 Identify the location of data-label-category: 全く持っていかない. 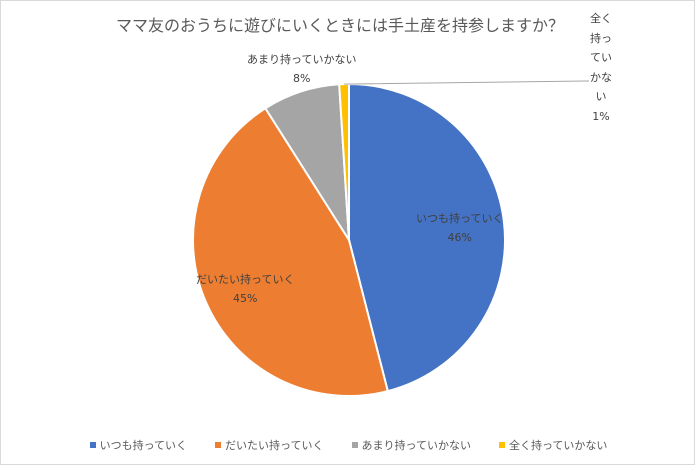
(601, 57).